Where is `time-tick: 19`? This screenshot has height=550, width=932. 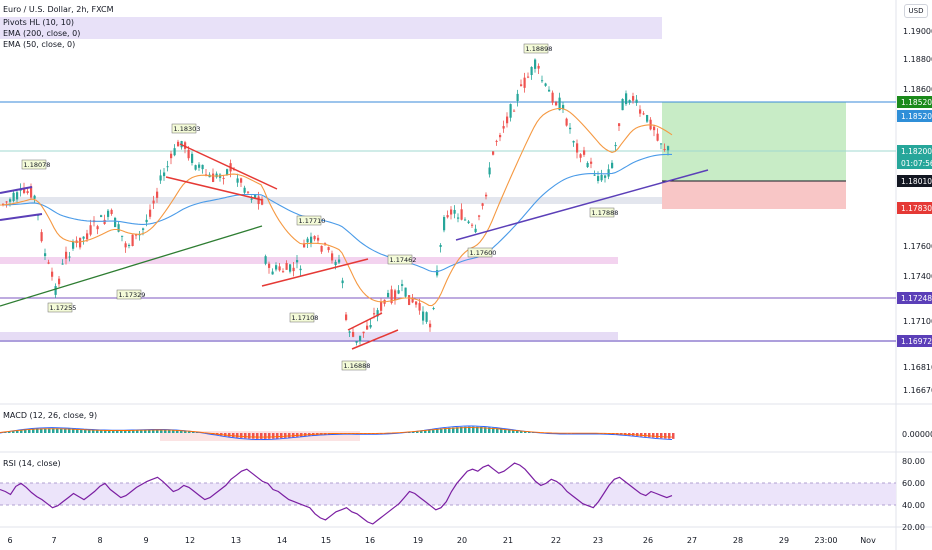
time-tick: 19 is located at coordinates (418, 540).